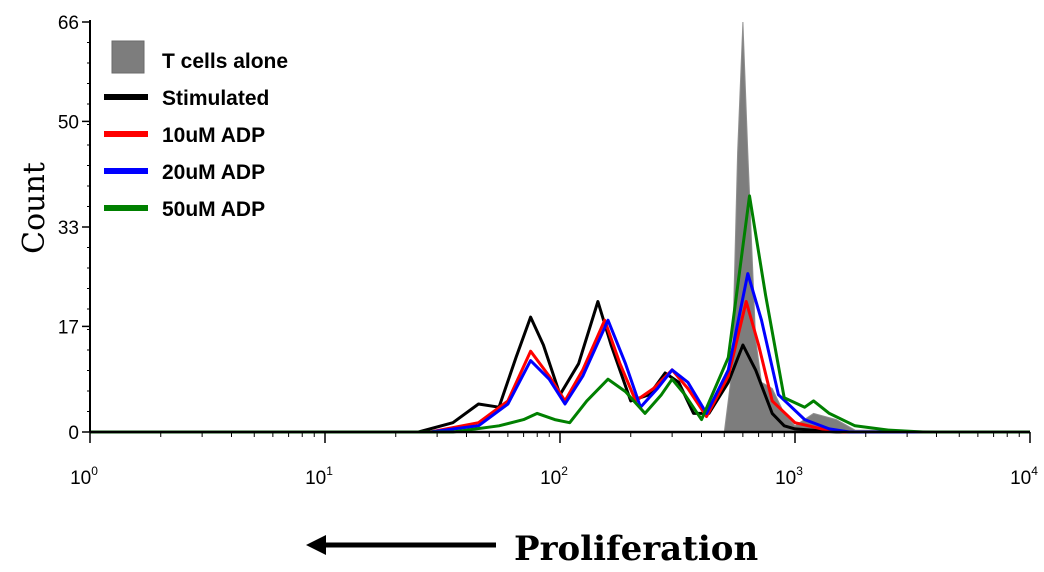 The height and width of the screenshot is (572, 1044). Describe the element at coordinates (68, 122) in the screenshot. I see `y-tick-label: 50` at that location.